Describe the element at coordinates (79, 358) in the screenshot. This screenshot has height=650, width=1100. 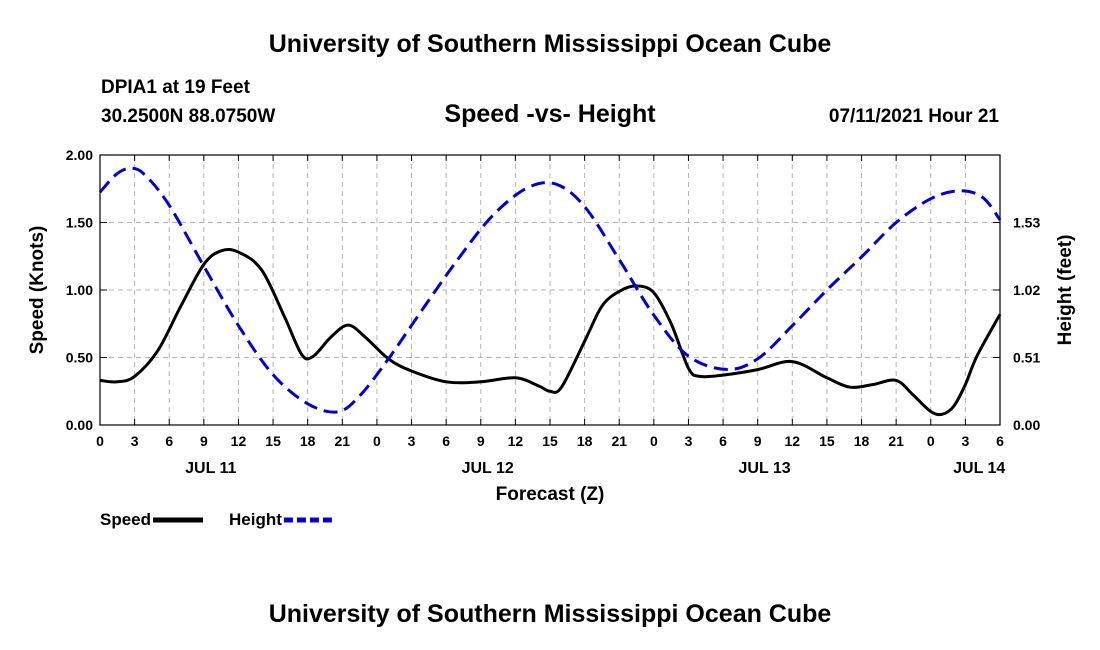
I see `y-tick-label: 0.50` at that location.